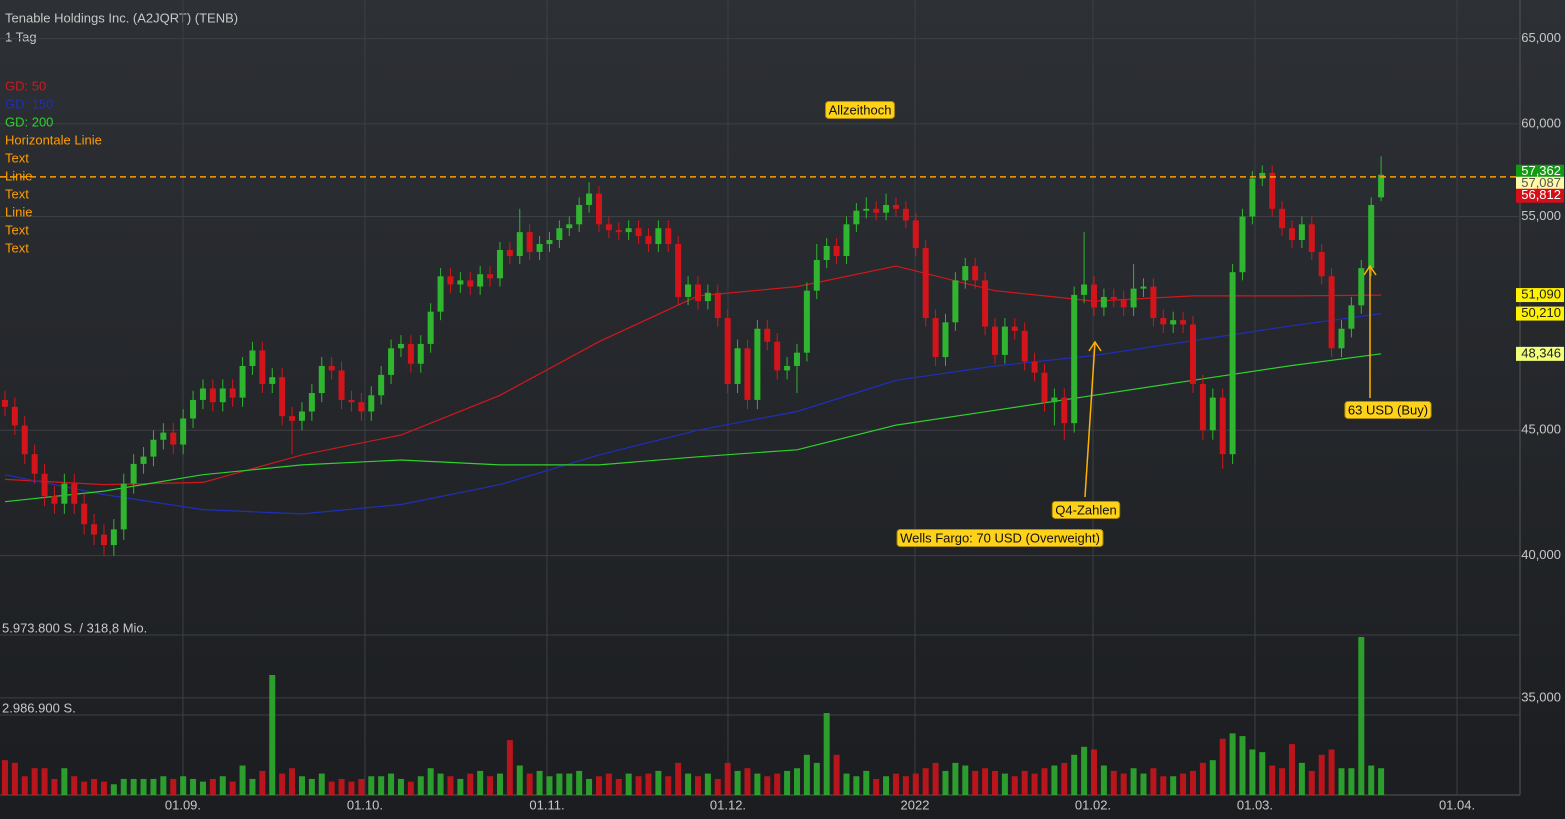 The width and height of the screenshot is (1565, 819). I want to click on price-tag-label: 50,210, so click(1541, 312).